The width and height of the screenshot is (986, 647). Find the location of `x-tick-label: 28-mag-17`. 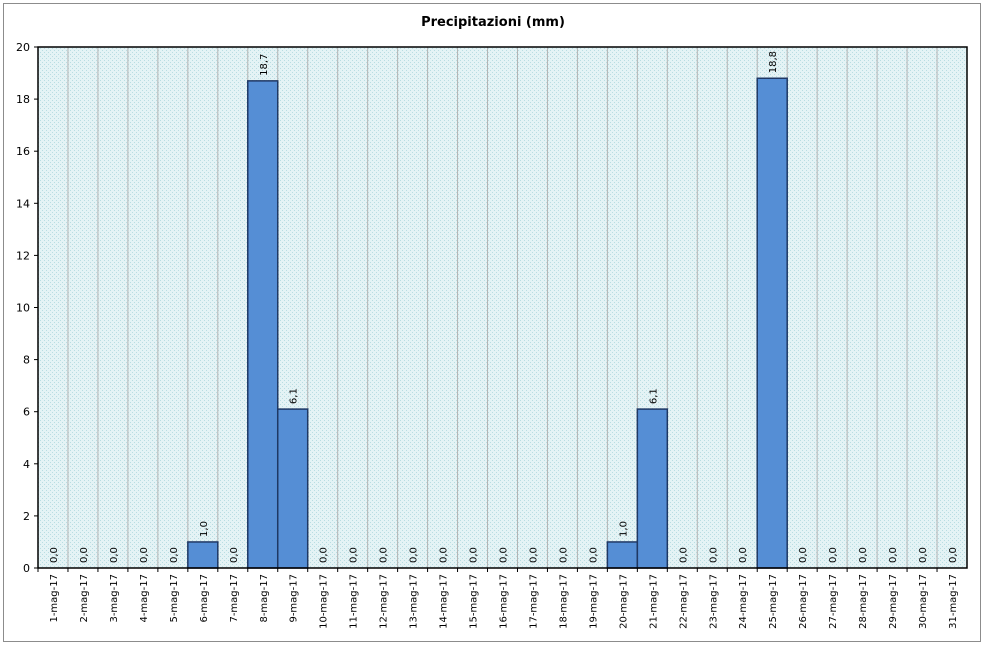

x-tick-label: 28-mag-17 is located at coordinates (863, 601).